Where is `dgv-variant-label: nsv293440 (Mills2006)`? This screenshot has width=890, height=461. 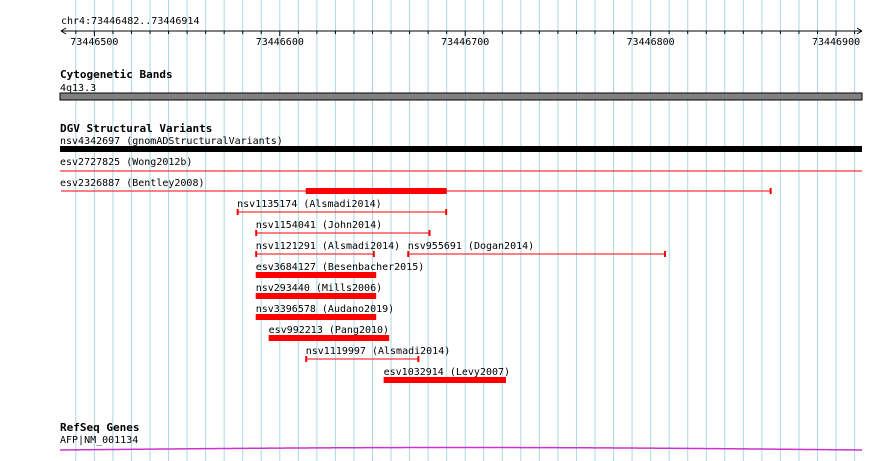
dgv-variant-label: nsv293440 (Mills2006) is located at coordinates (319, 288).